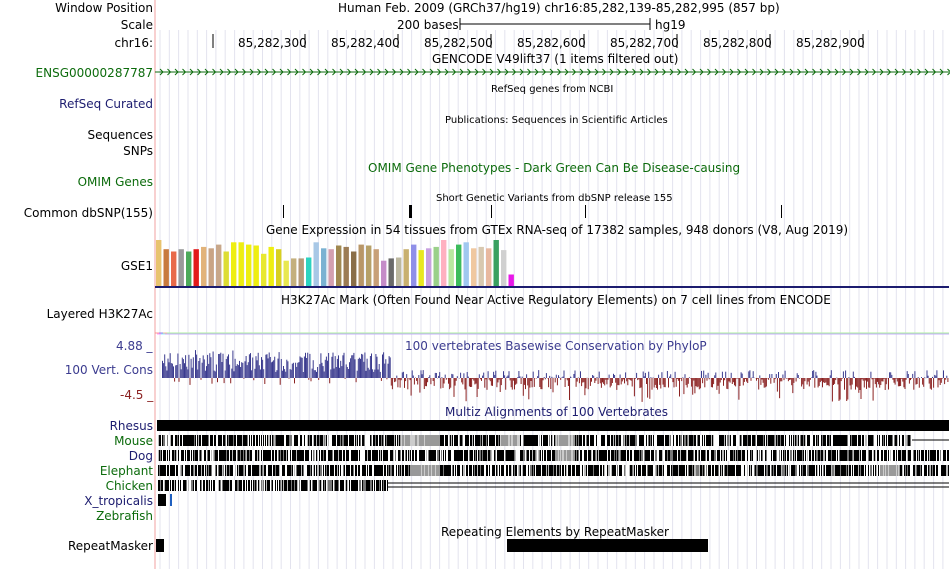 The height and width of the screenshot is (569, 950). I want to click on refseq-label: RefSeq Curated, so click(106, 104).